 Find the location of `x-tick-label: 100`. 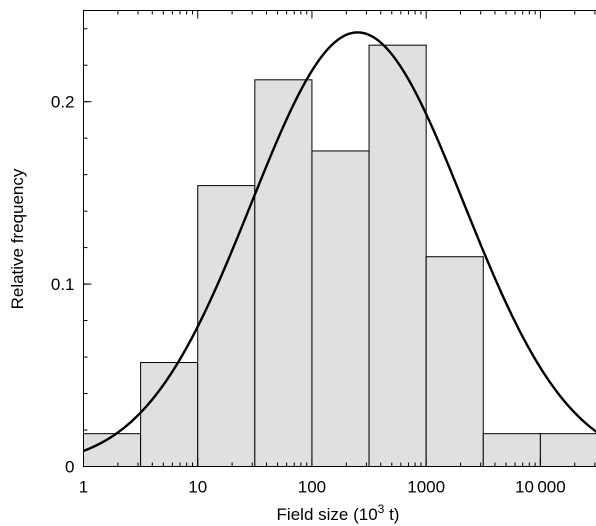

x-tick-label: 100 is located at coordinates (312, 487).